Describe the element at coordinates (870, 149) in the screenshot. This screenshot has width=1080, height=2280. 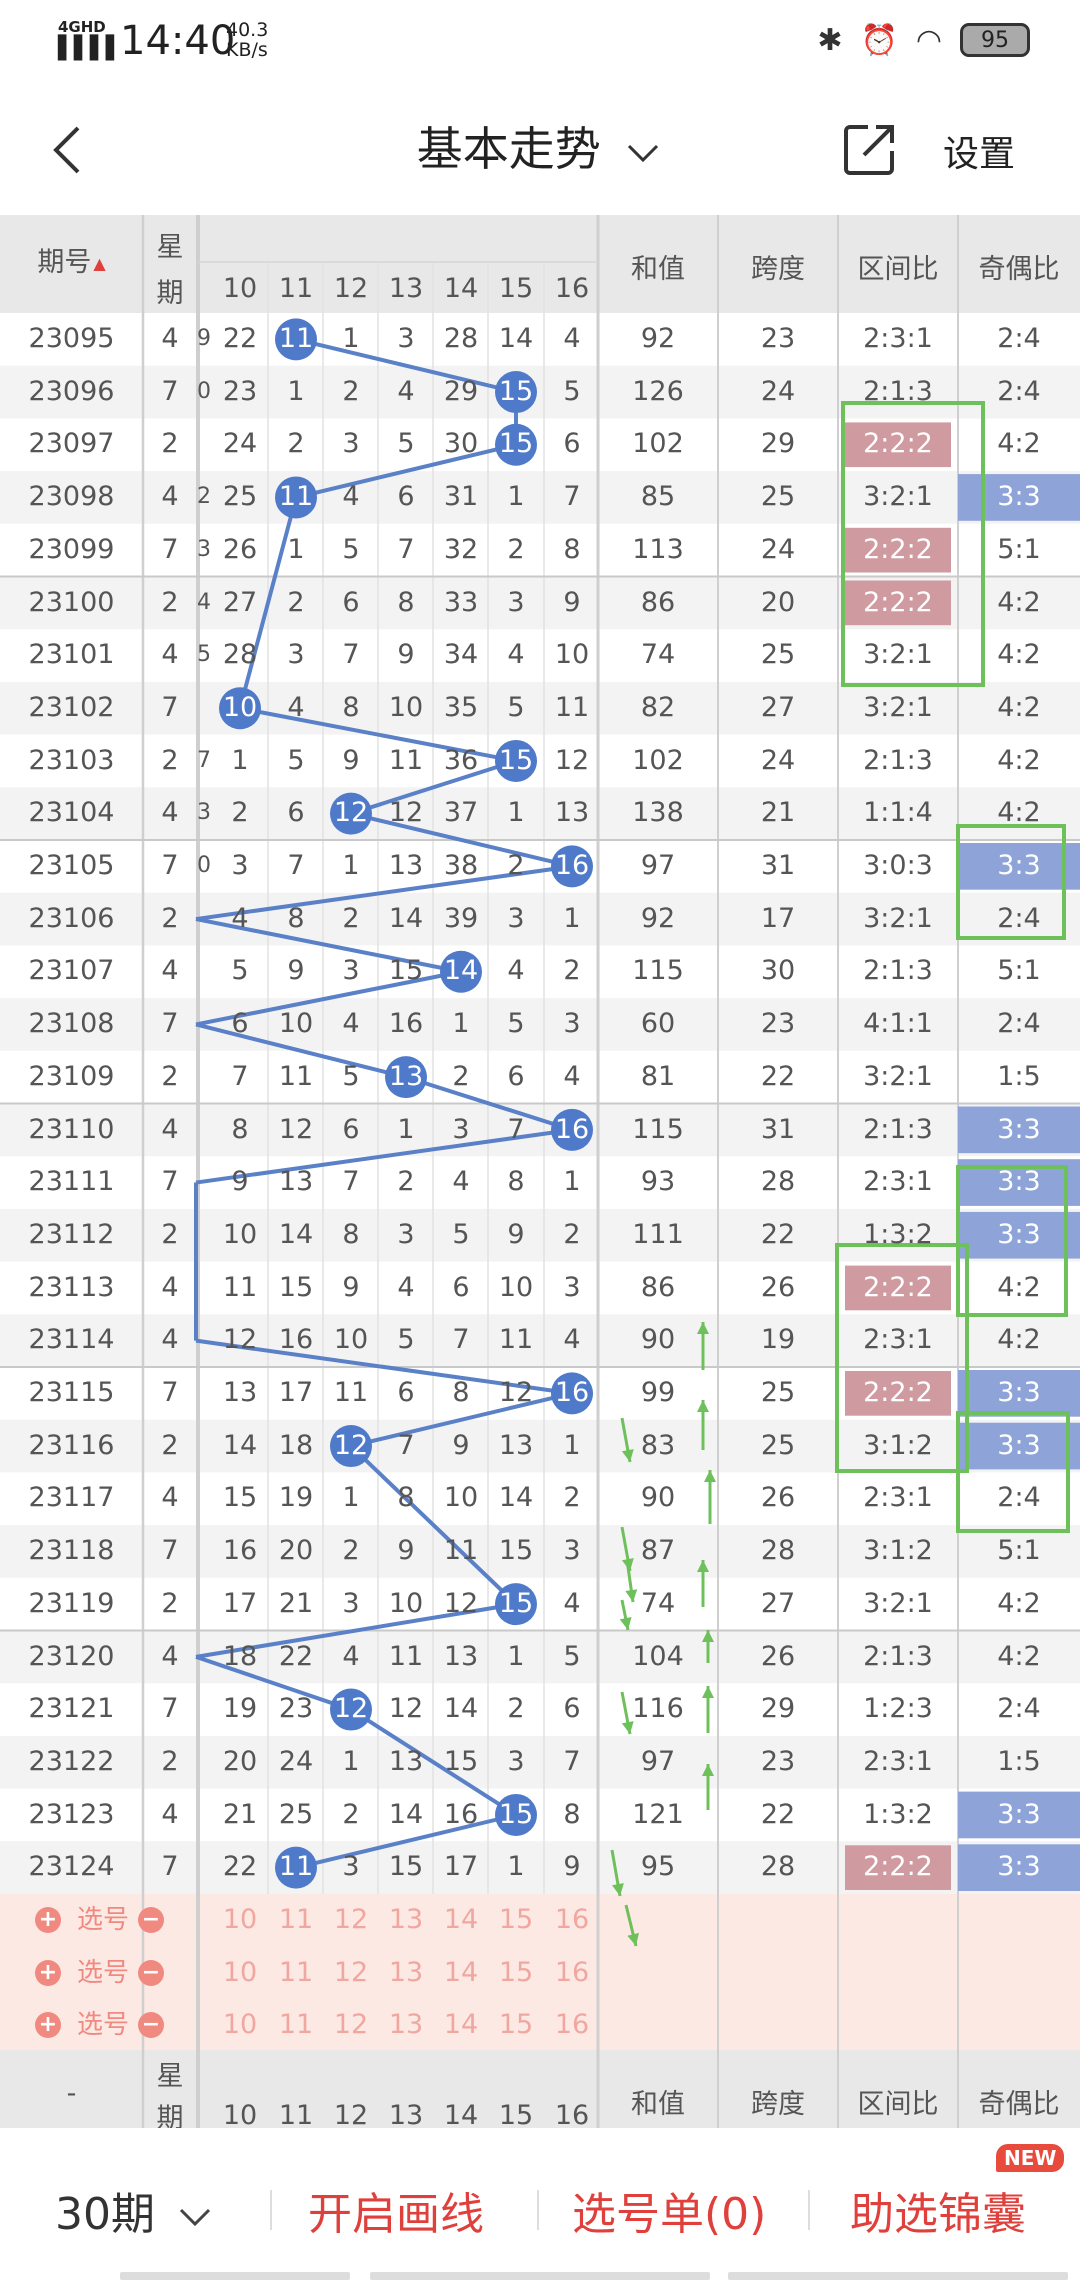
I see `share-icon` at that location.